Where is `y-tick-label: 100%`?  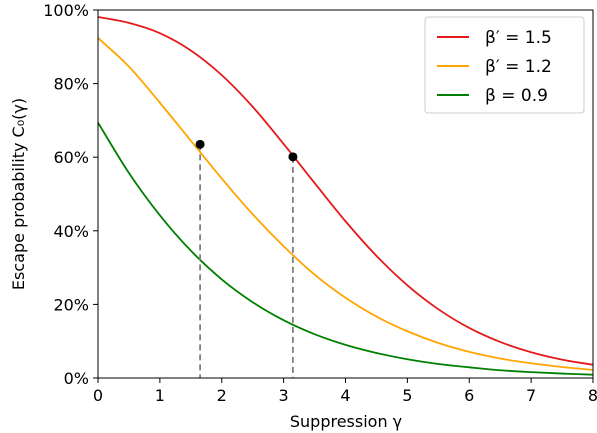 y-tick-label: 100% is located at coordinates (66, 10).